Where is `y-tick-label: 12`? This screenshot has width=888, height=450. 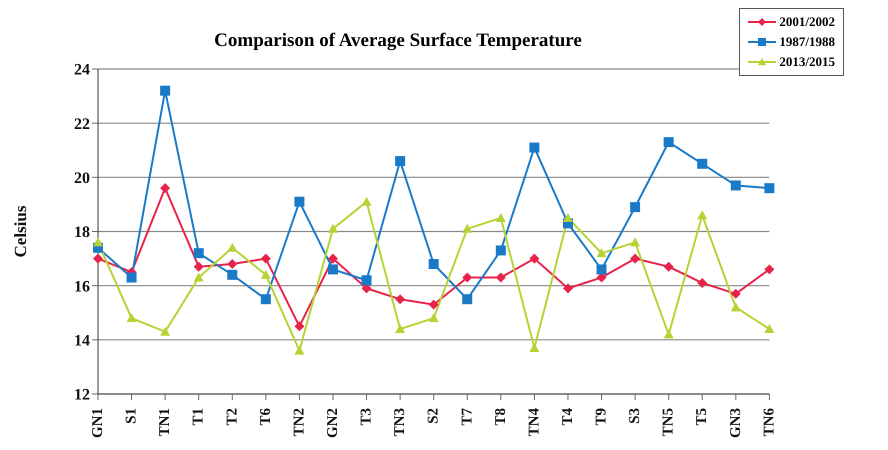 y-tick-label: 12 is located at coordinates (82, 395).